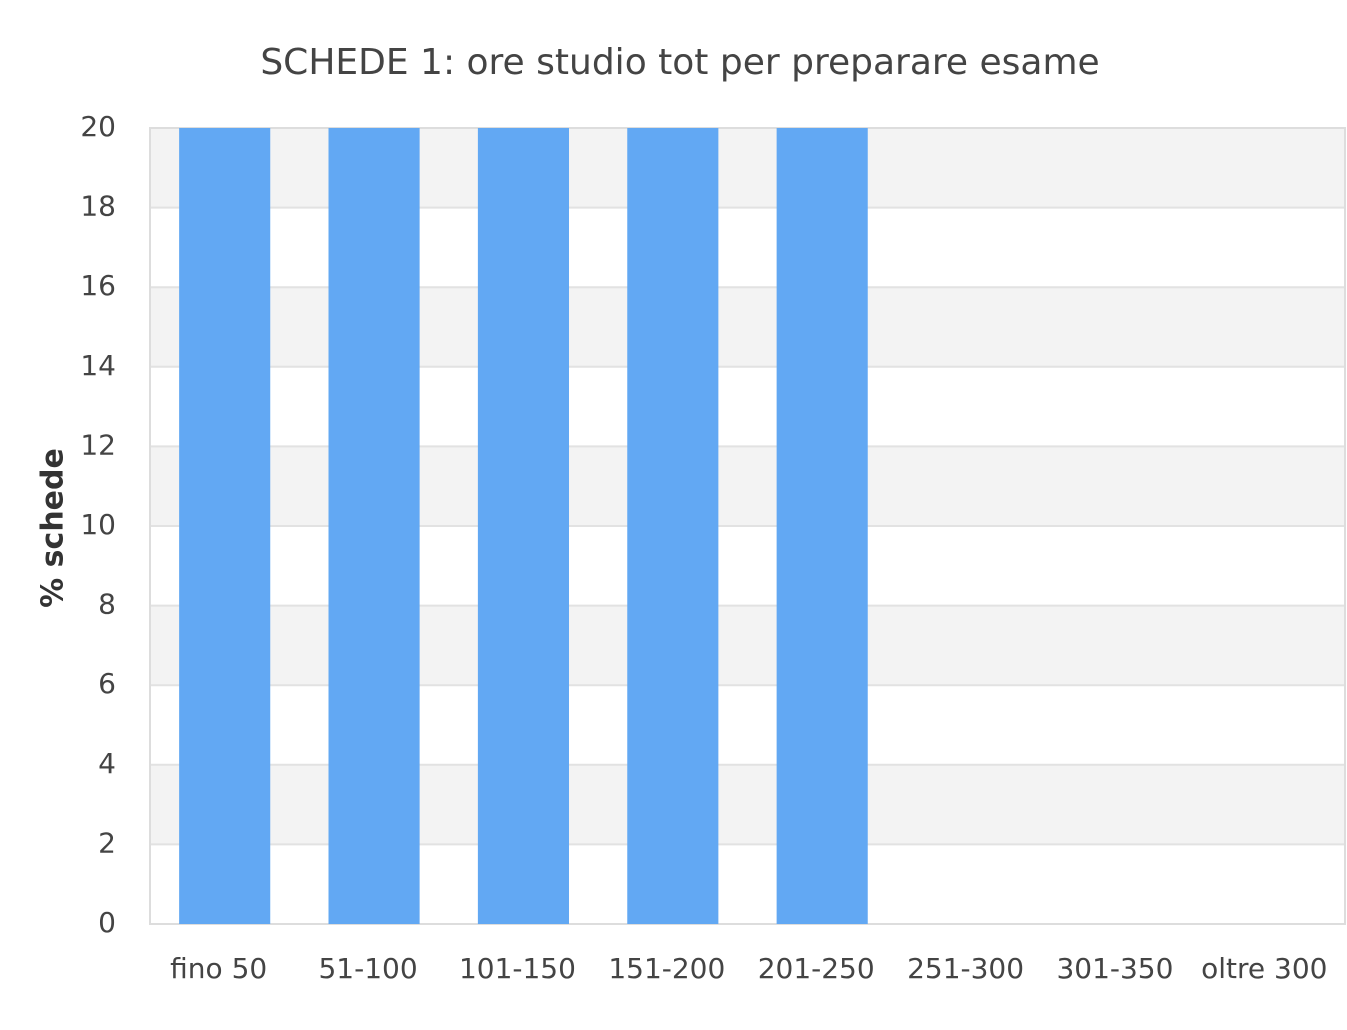 The image size is (1347, 1030). What do you see at coordinates (98, 524) in the screenshot?
I see `y-tick-label: 10` at bounding box center [98, 524].